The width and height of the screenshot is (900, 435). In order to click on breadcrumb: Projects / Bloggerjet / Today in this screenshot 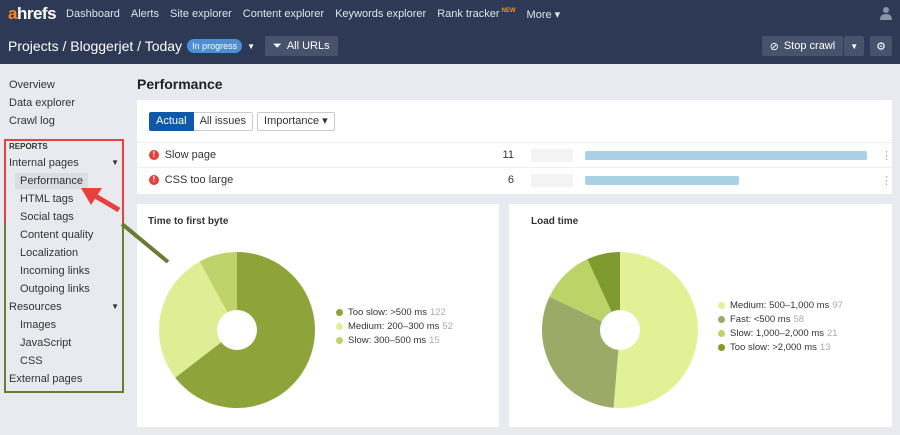, I will do `click(95, 46)`.